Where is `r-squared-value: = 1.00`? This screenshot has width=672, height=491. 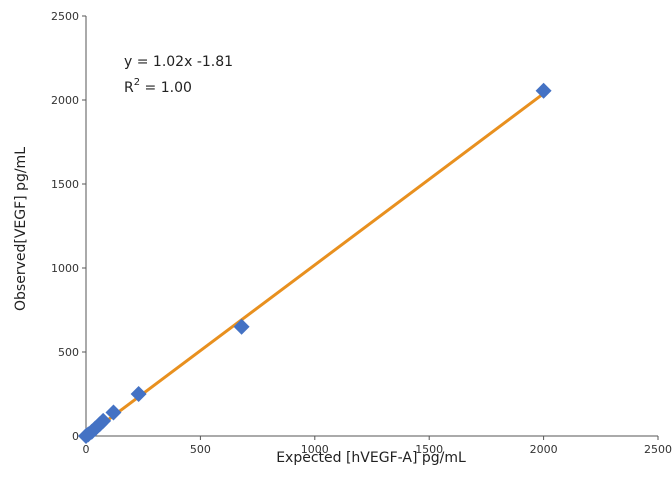 r-squared-value: = 1.00 is located at coordinates (166, 88).